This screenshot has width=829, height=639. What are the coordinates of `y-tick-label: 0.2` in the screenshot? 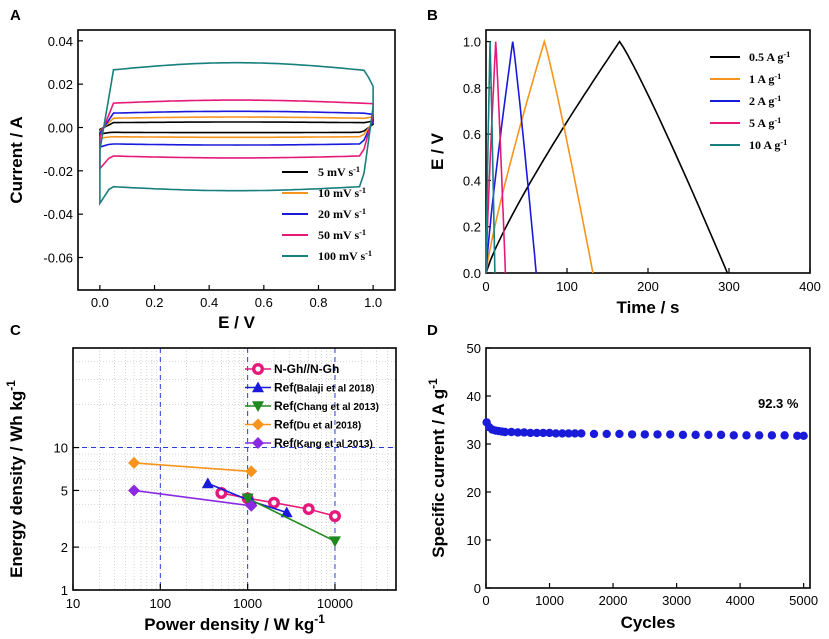 It's located at (472, 227).